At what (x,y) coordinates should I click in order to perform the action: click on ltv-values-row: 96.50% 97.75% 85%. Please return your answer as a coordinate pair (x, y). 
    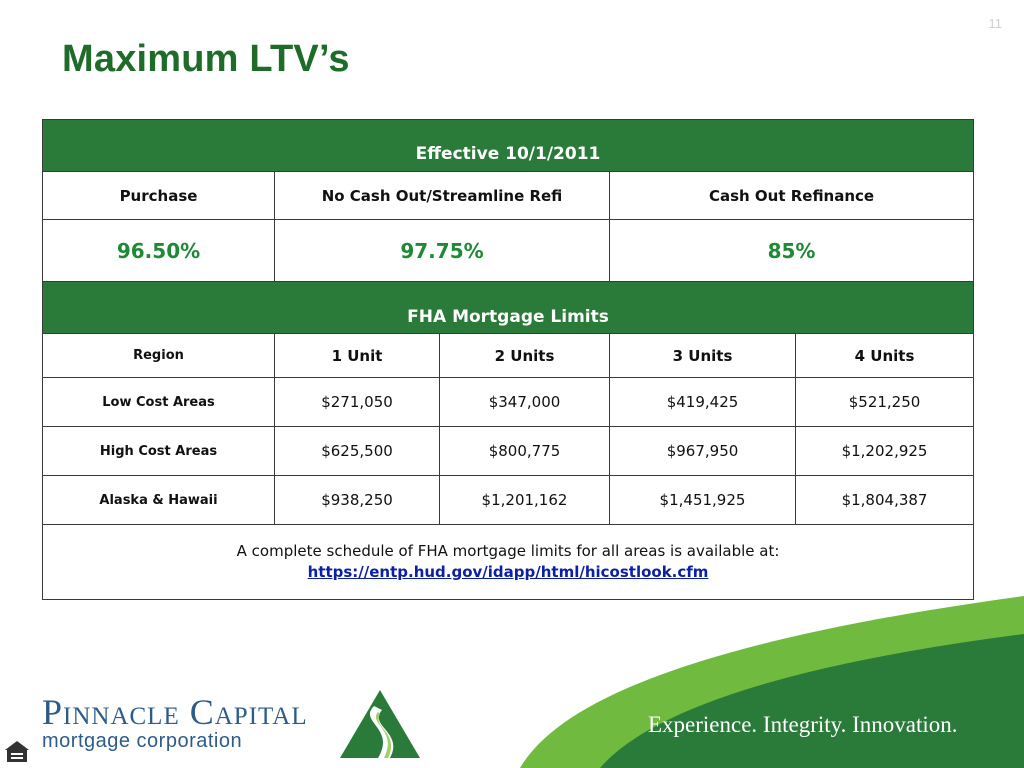
    Looking at the image, I should click on (508, 250).